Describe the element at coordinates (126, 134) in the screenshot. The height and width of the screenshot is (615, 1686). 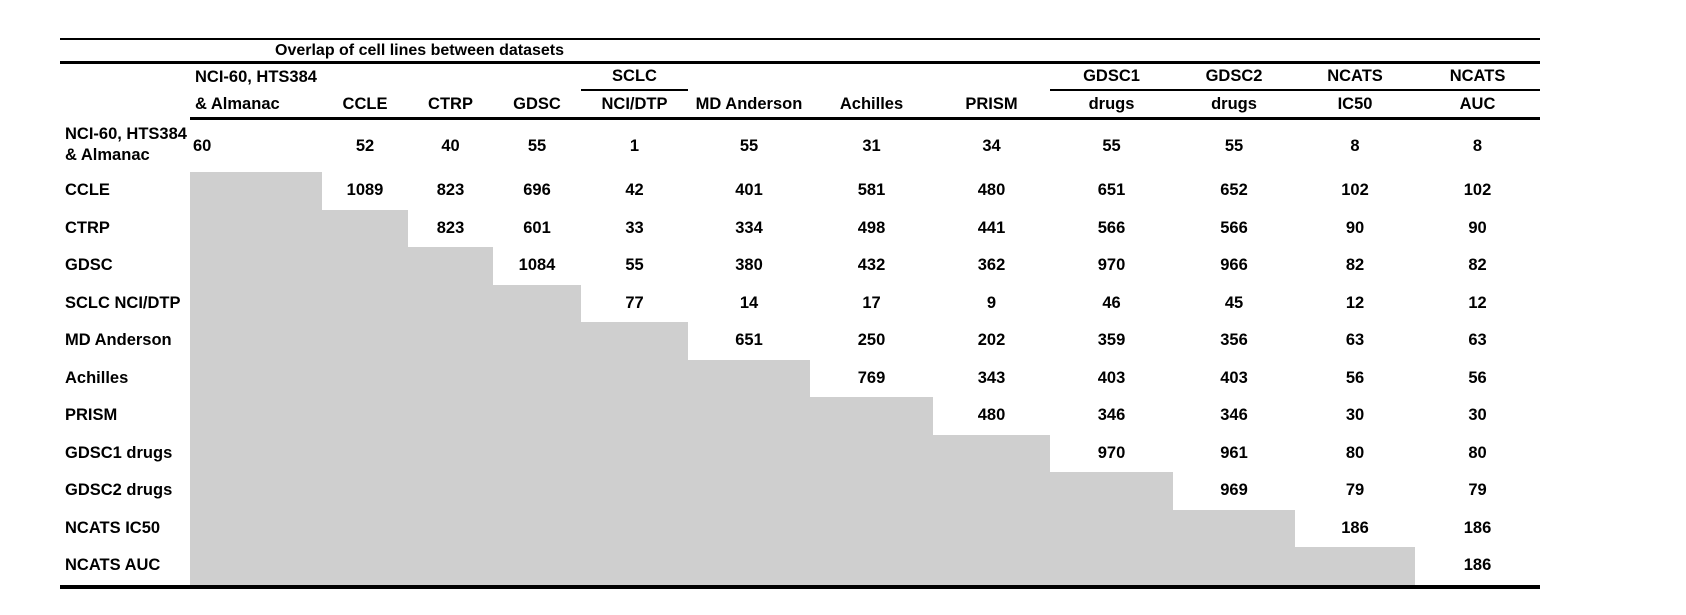
I see `row-label-text: NCI-60, HTS384` at that location.